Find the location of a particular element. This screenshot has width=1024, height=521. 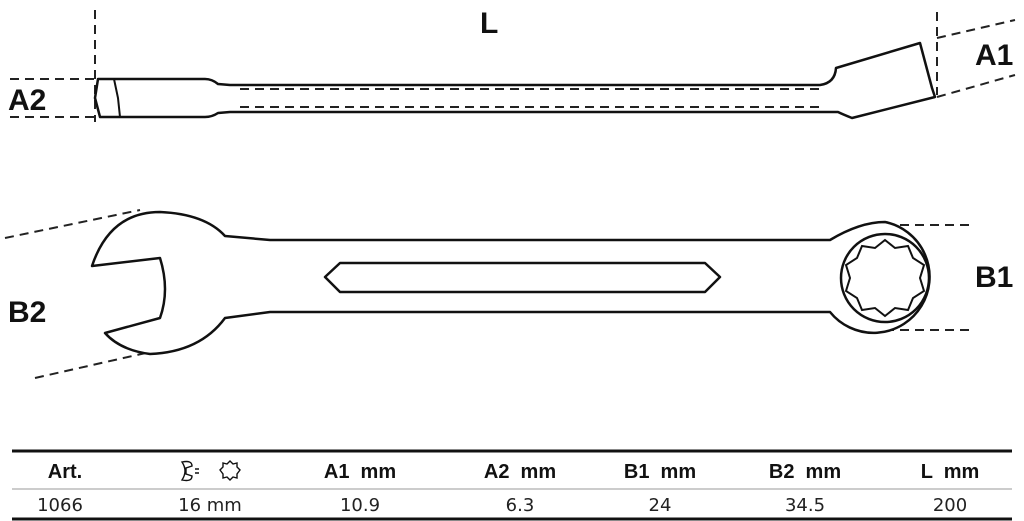

header-a2: A2 mm is located at coordinates (520, 472).